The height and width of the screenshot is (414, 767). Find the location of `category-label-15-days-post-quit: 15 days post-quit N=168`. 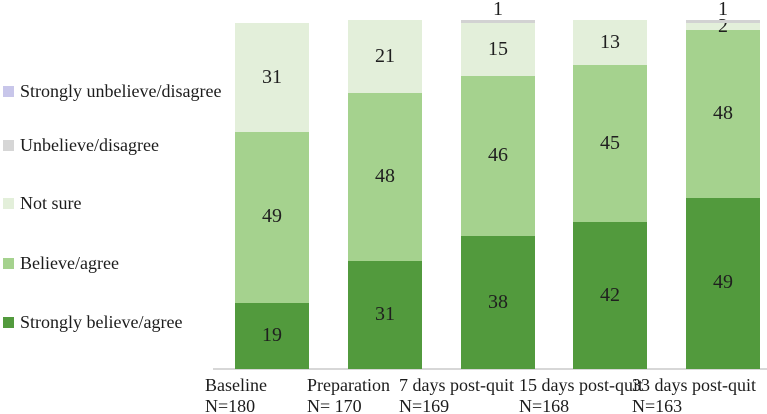

category-label-15-days-post-quit: 15 days post-quit N=168 is located at coordinates (604, 394).